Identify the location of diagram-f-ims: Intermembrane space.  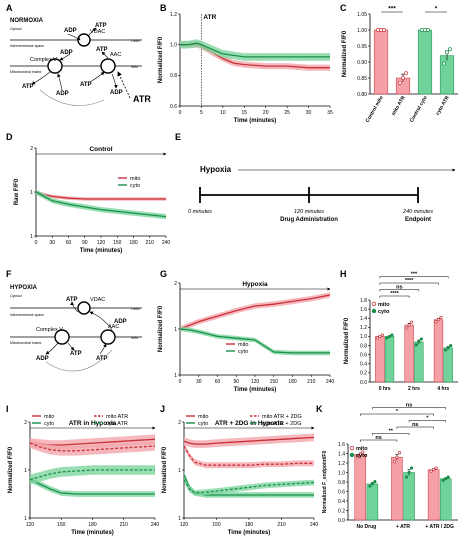
(27, 315).